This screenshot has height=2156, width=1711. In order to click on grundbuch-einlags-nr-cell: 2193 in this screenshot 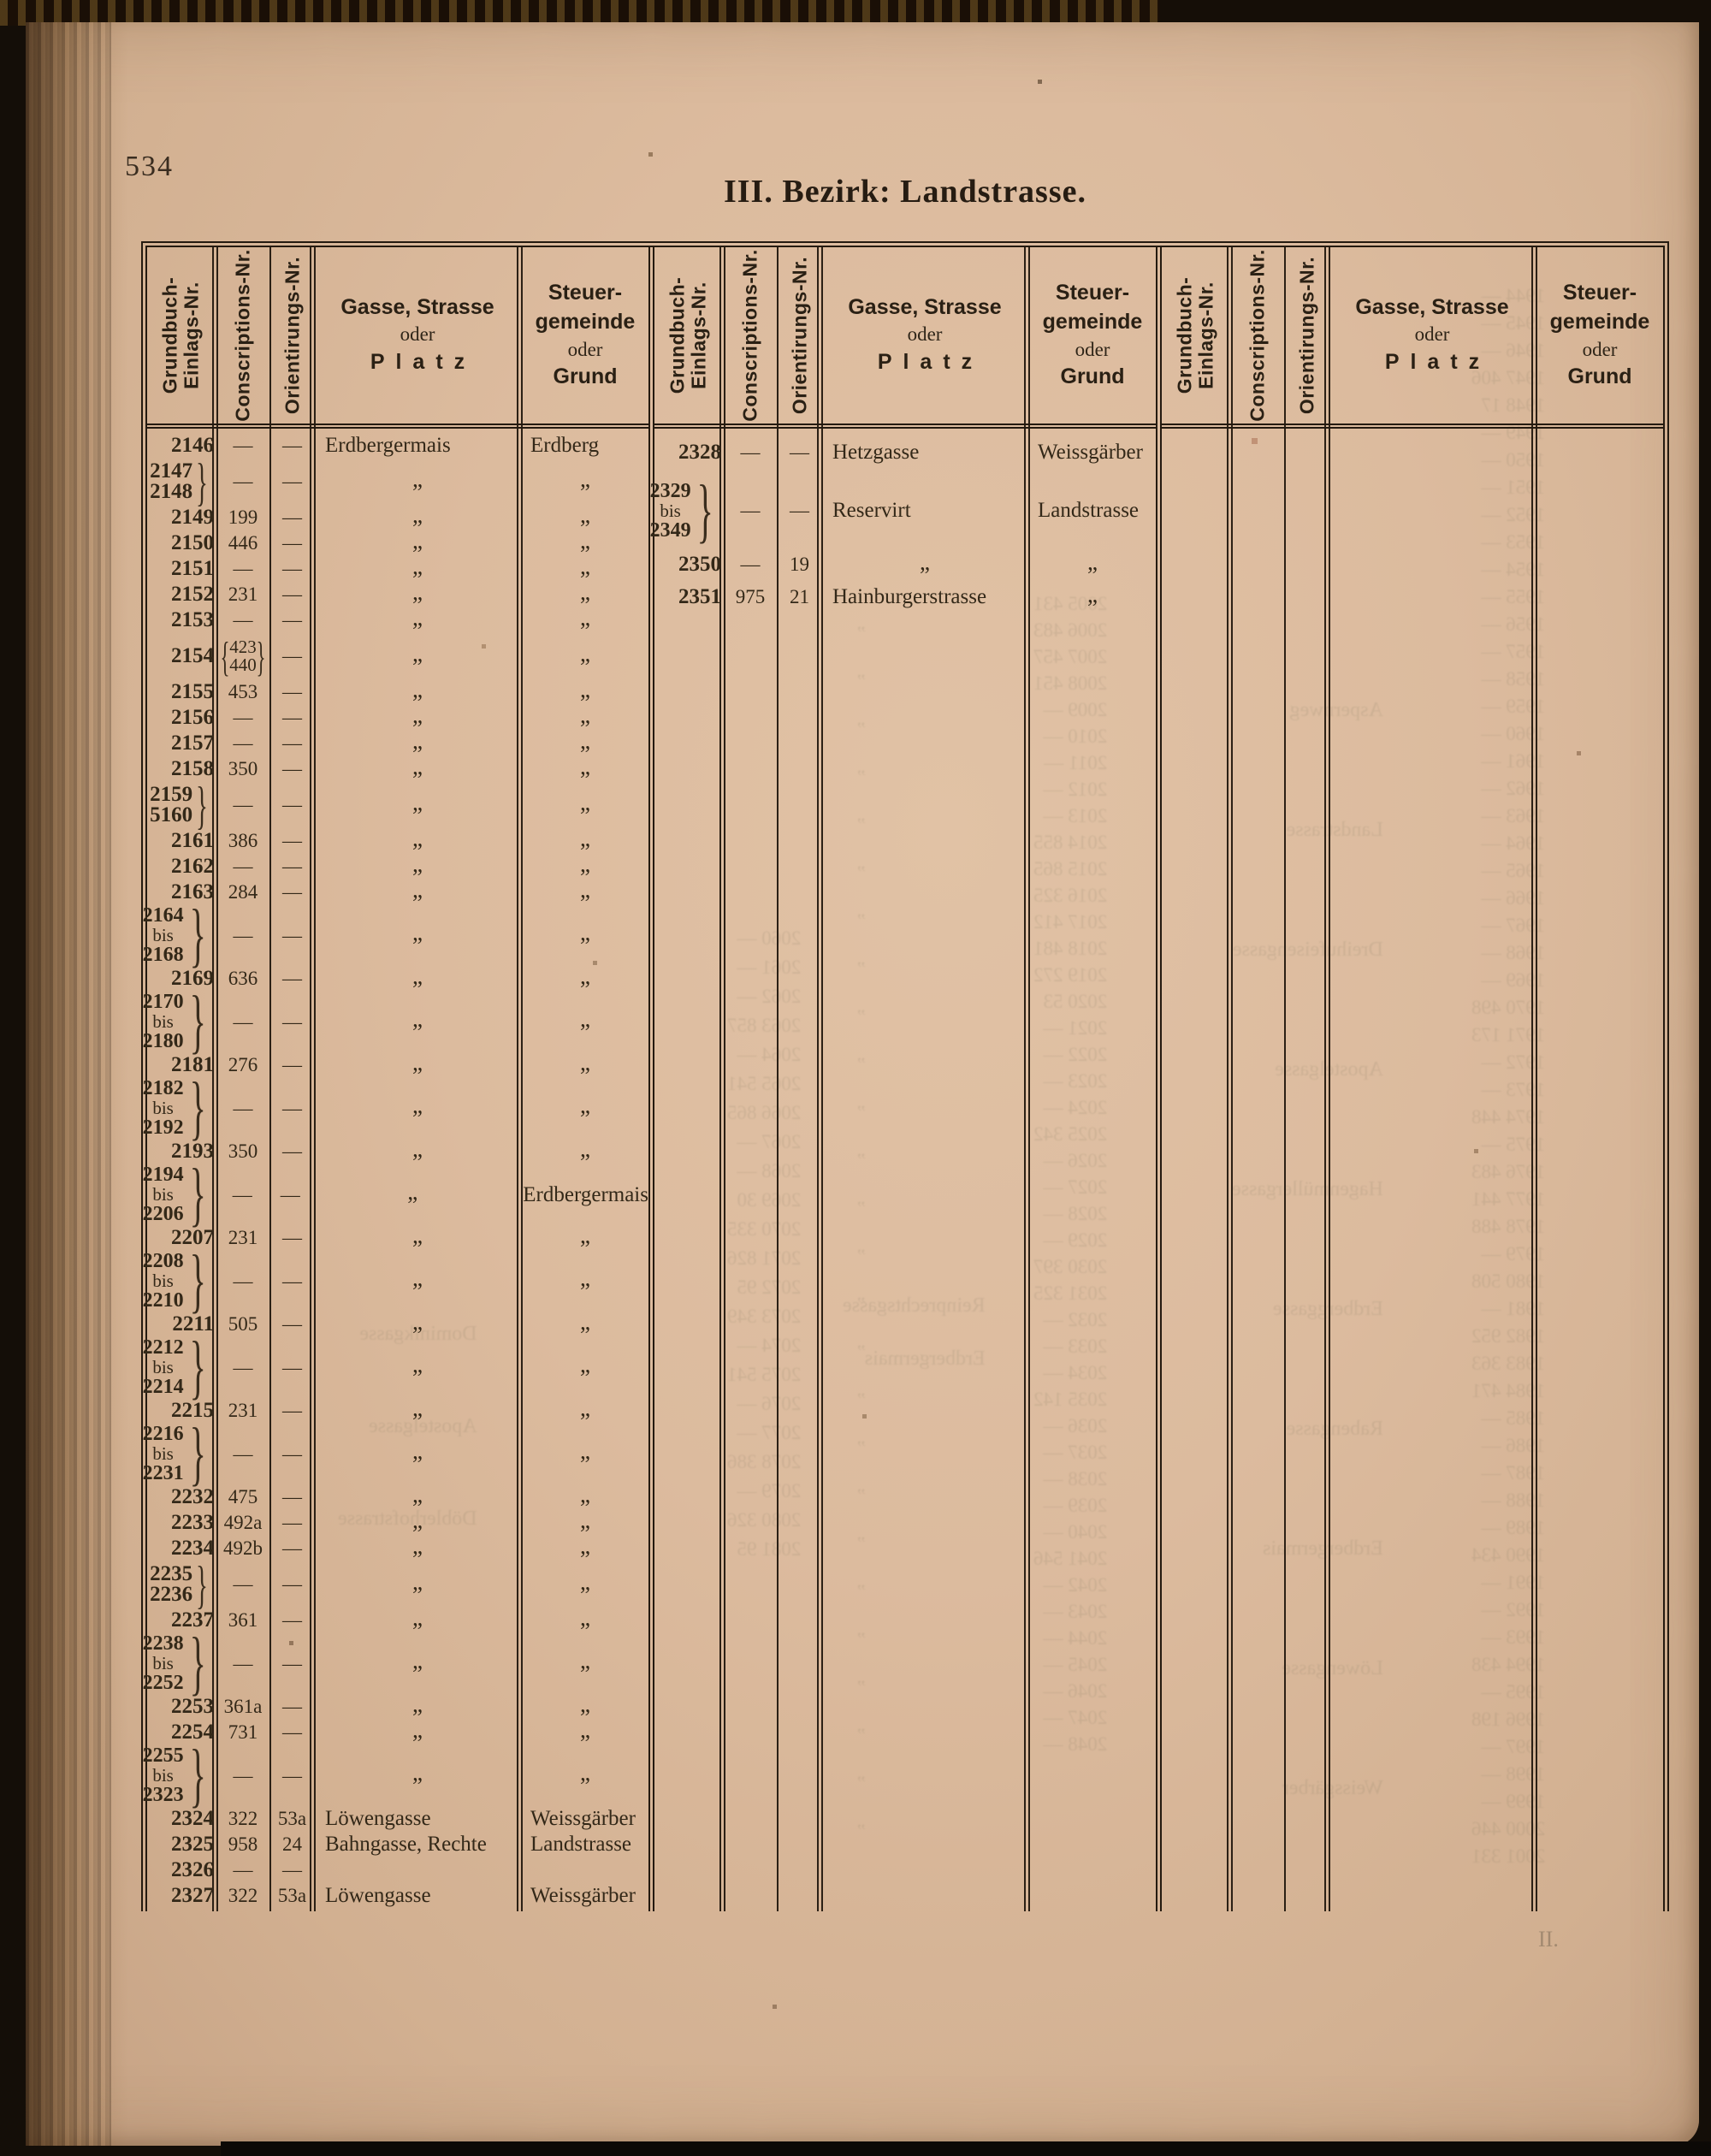, I will do `click(192, 1151)`.